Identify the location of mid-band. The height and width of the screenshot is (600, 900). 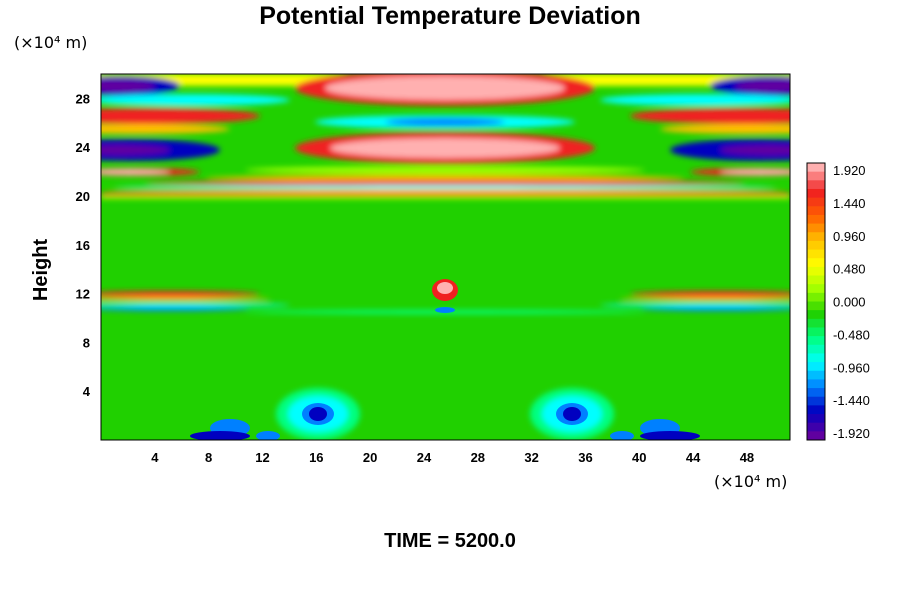
(445, 302).